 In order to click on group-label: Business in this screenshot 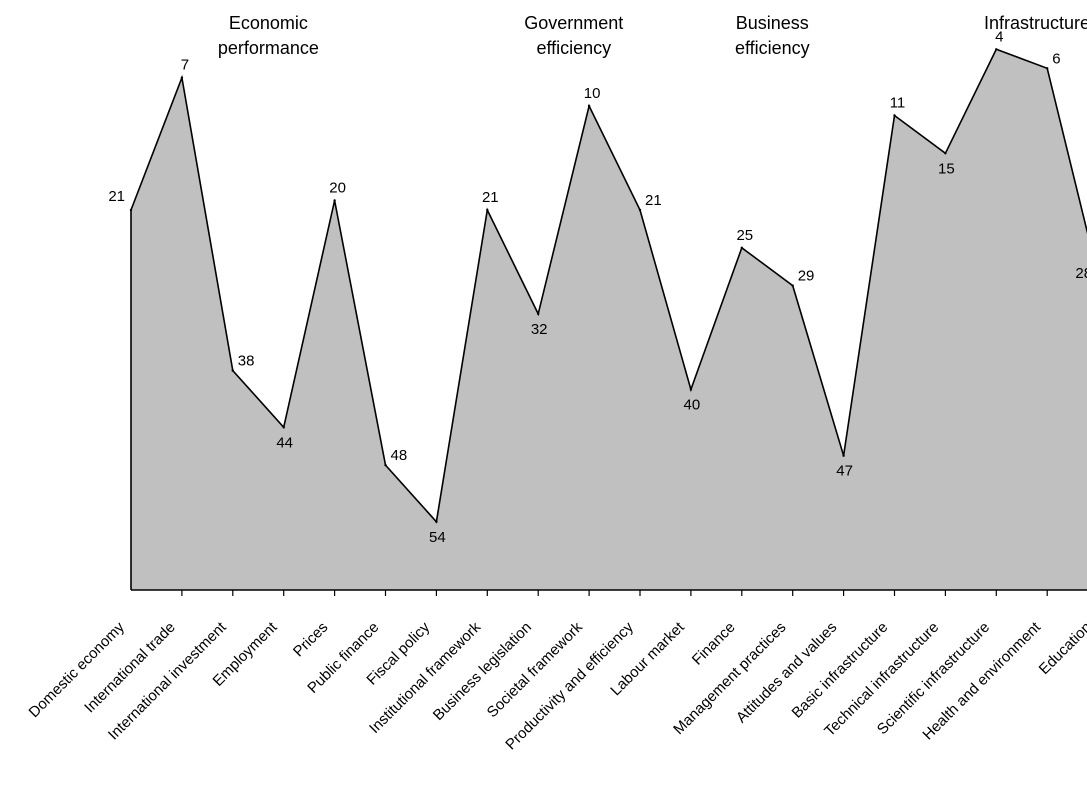, I will do `click(772, 23)`.